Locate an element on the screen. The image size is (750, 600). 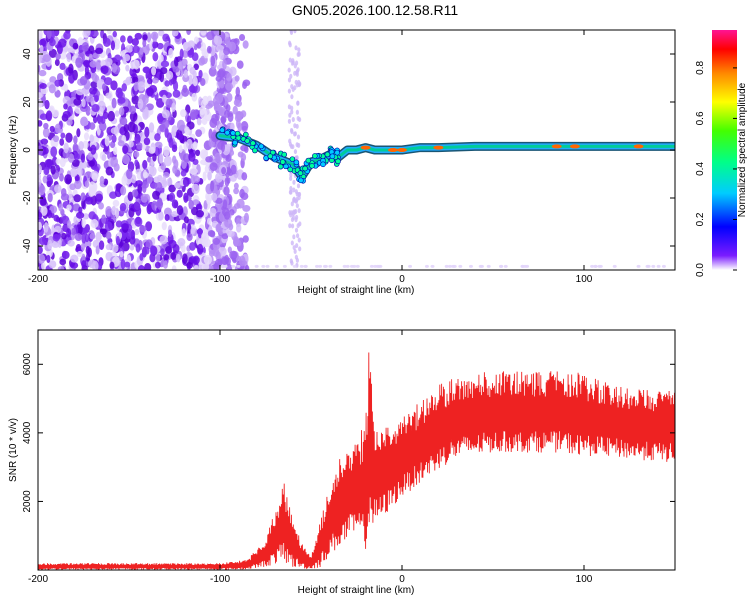
x-tick-label: -200 is located at coordinates (38, 579).